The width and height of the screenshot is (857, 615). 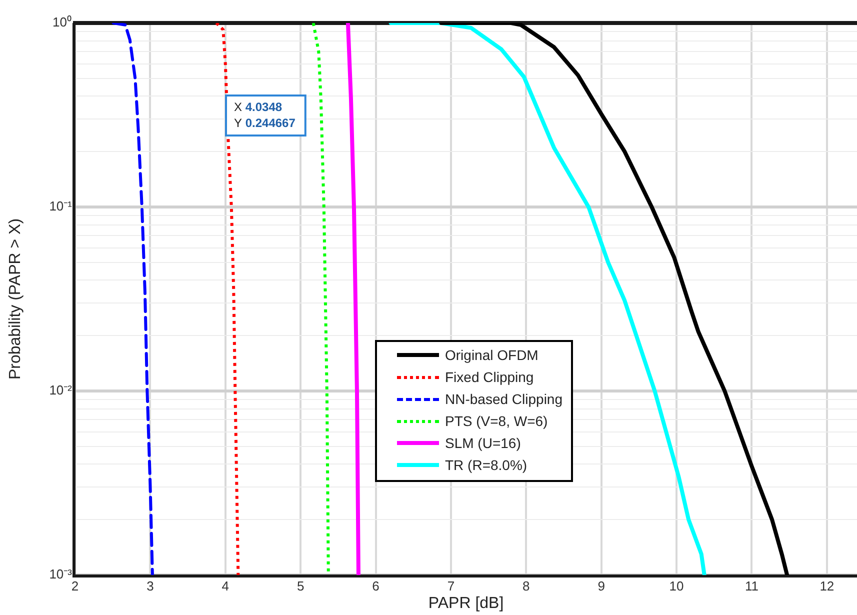 I want to click on legend-label: Fixed Clipping, so click(x=489, y=377).